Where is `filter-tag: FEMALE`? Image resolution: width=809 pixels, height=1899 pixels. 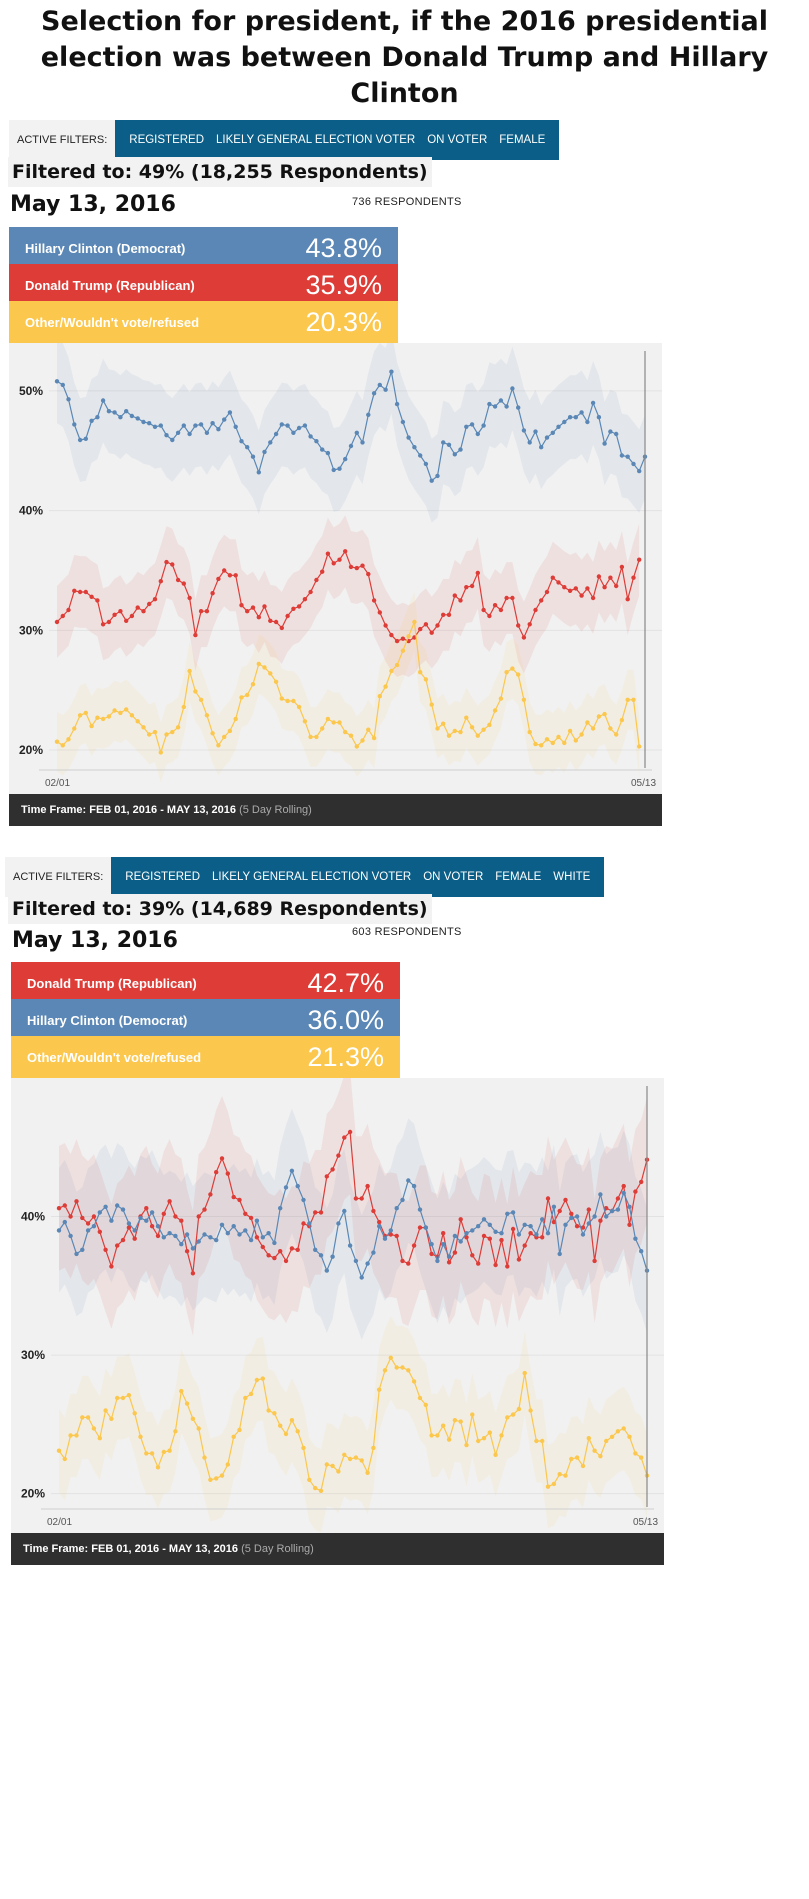
filter-tag: FEMALE is located at coordinates (518, 877).